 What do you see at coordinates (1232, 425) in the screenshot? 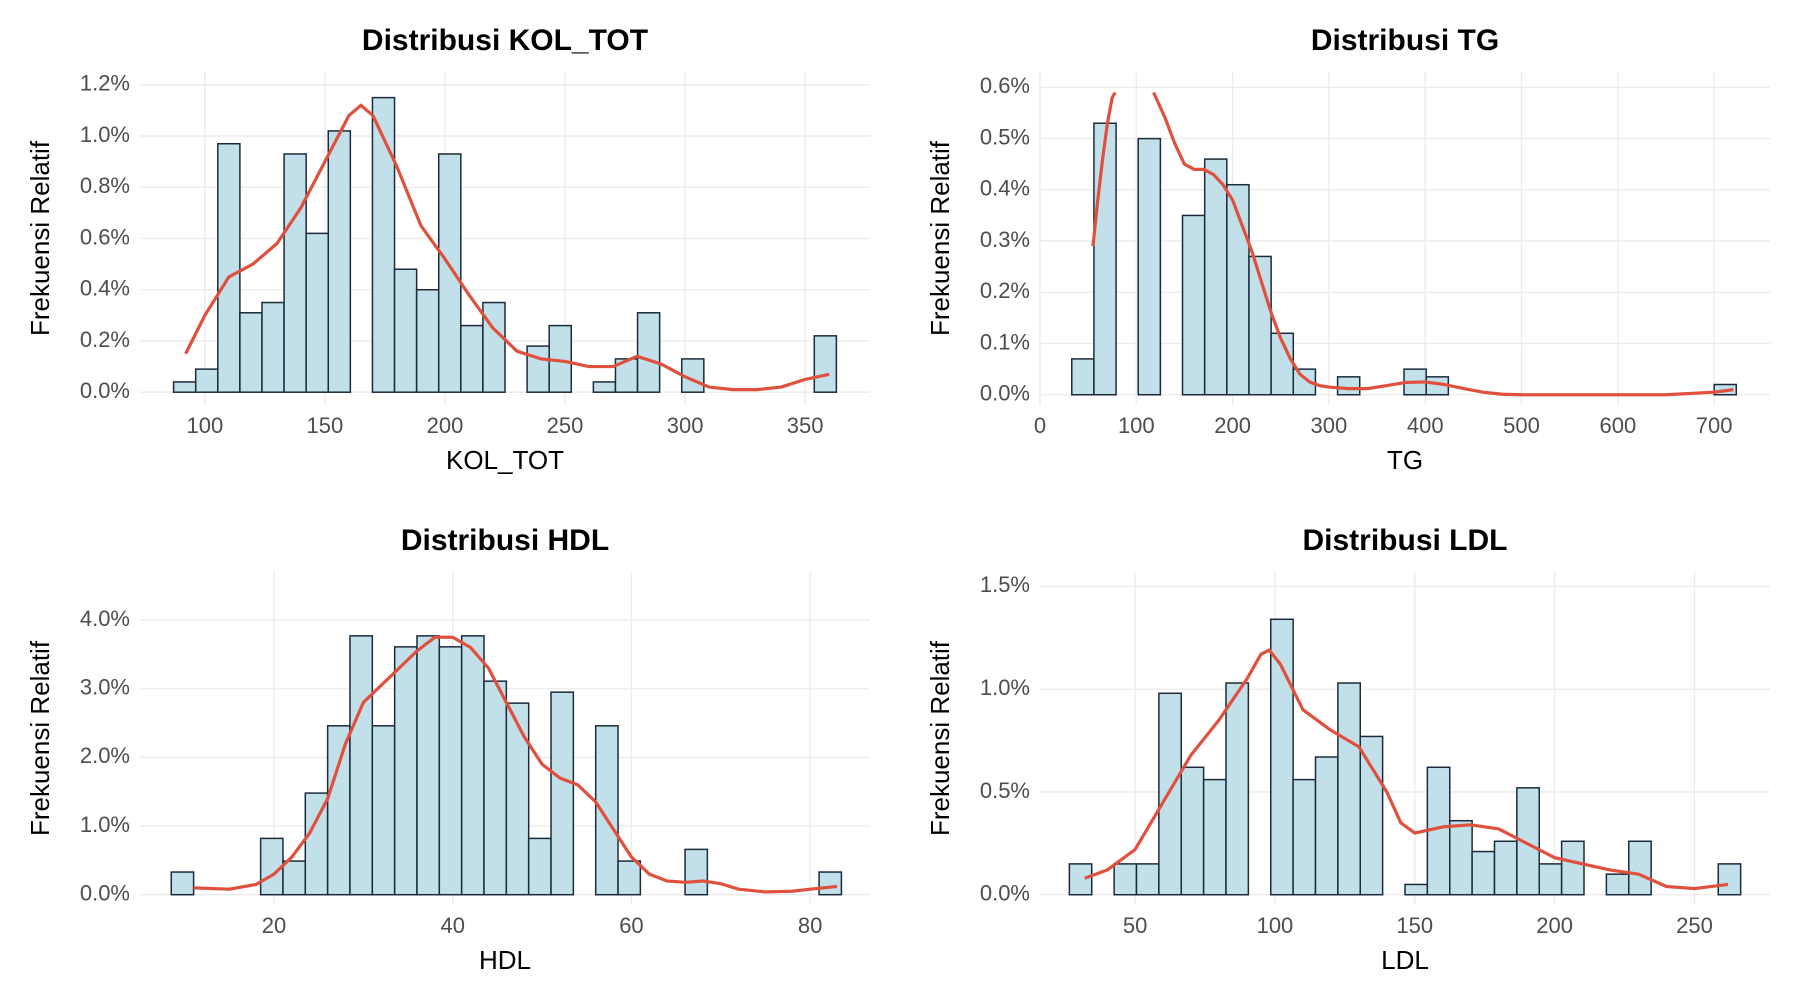
I see `x-tick-label: 200` at bounding box center [1232, 425].